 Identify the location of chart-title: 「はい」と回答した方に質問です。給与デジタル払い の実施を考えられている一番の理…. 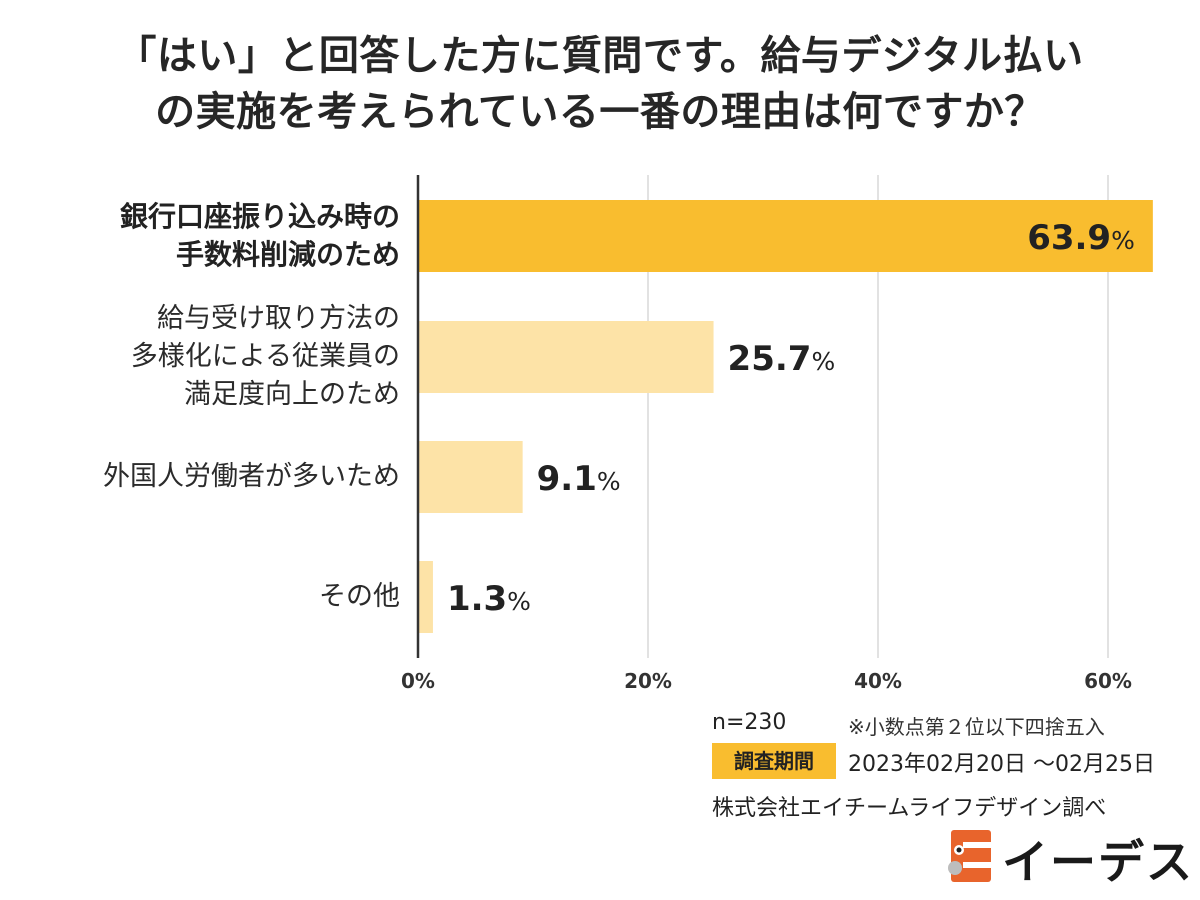
(600, 84).